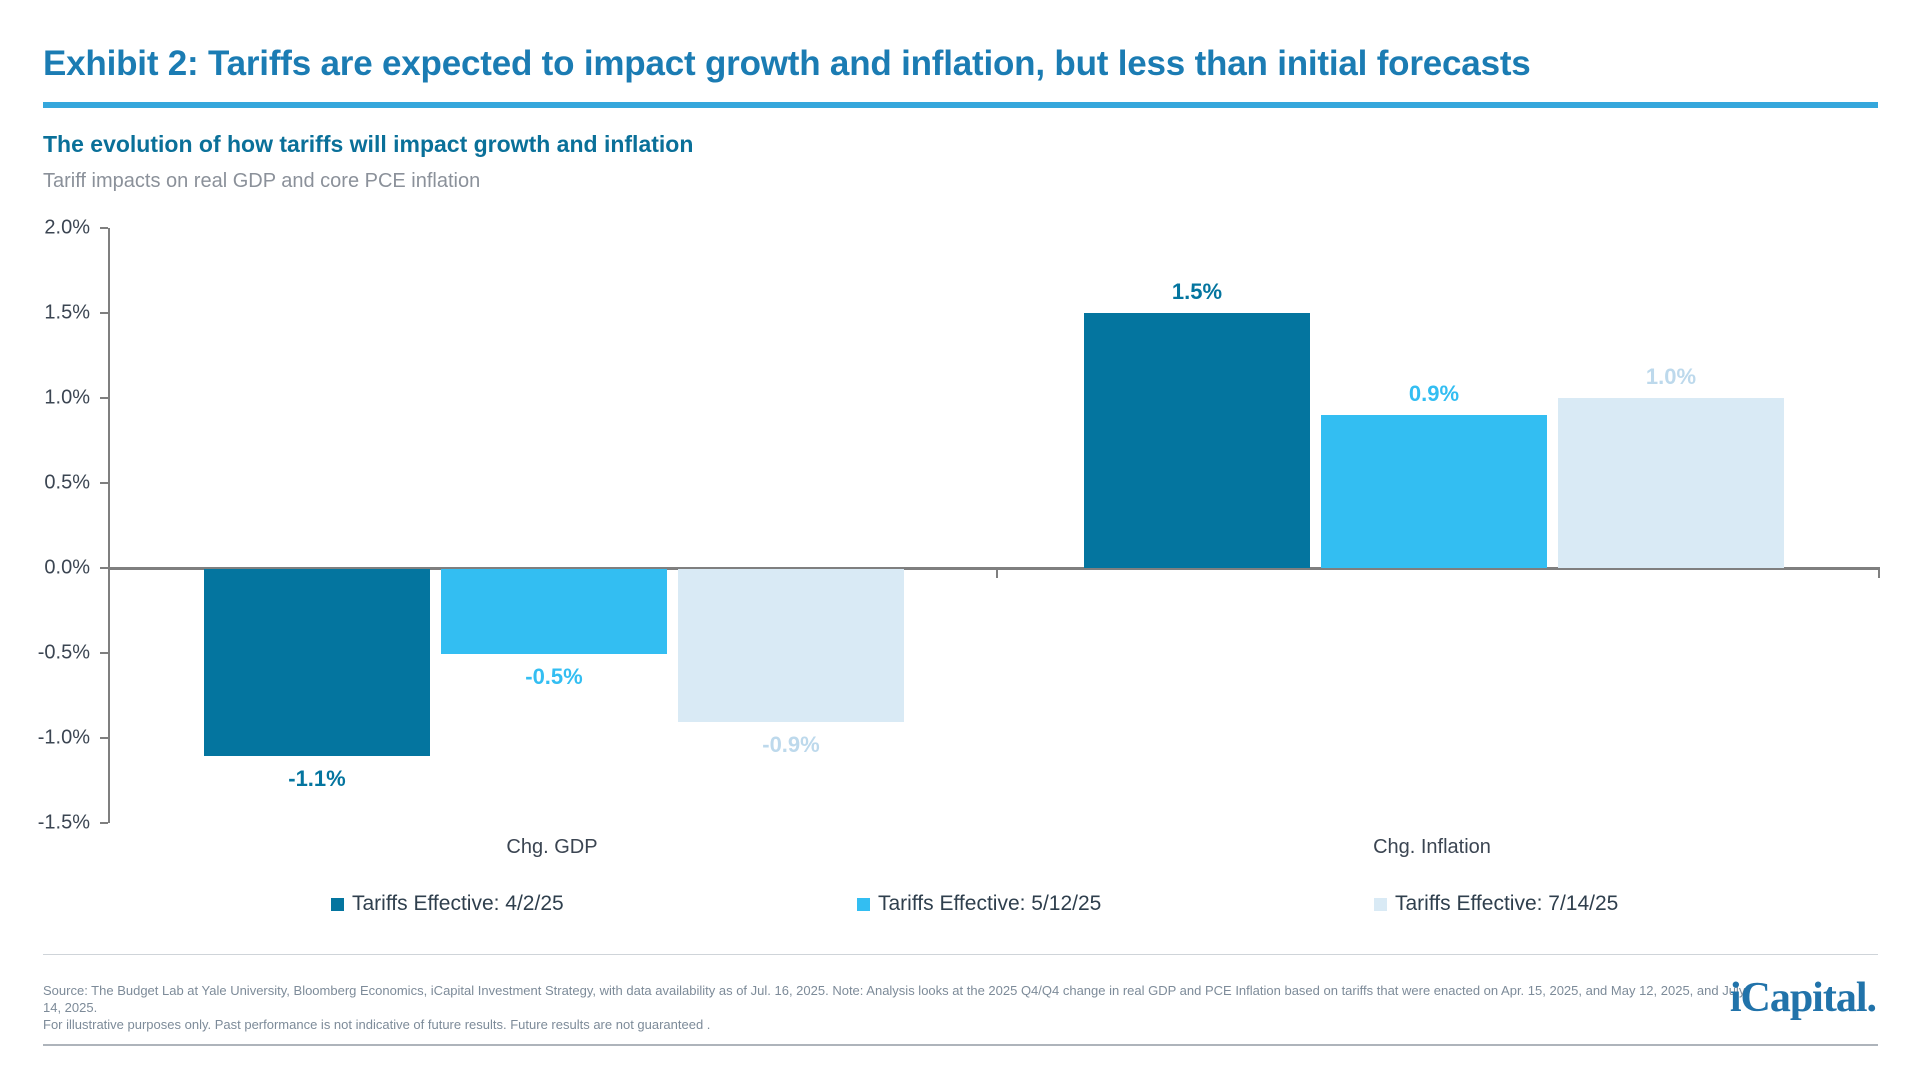 Image resolution: width=1920 pixels, height=1080 pixels. Describe the element at coordinates (1671, 483) in the screenshot. I see `bar-chginflation-series3` at that location.